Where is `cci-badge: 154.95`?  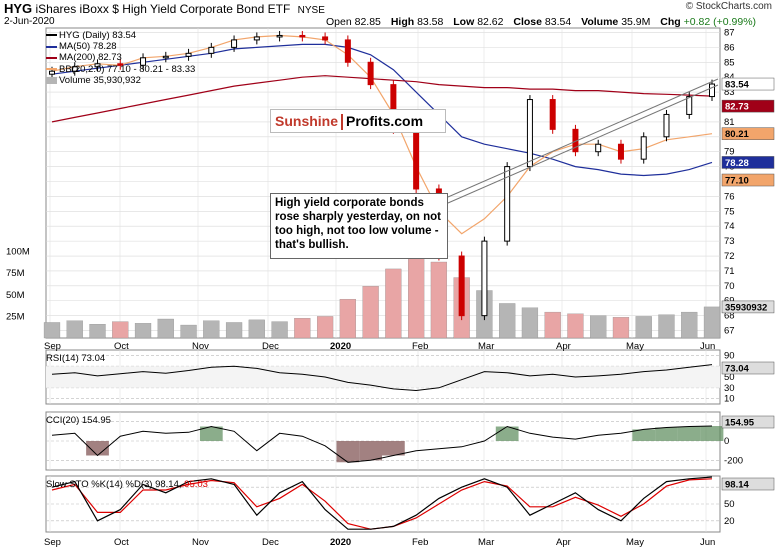
cci-badge: 154.95 is located at coordinates (748, 422).